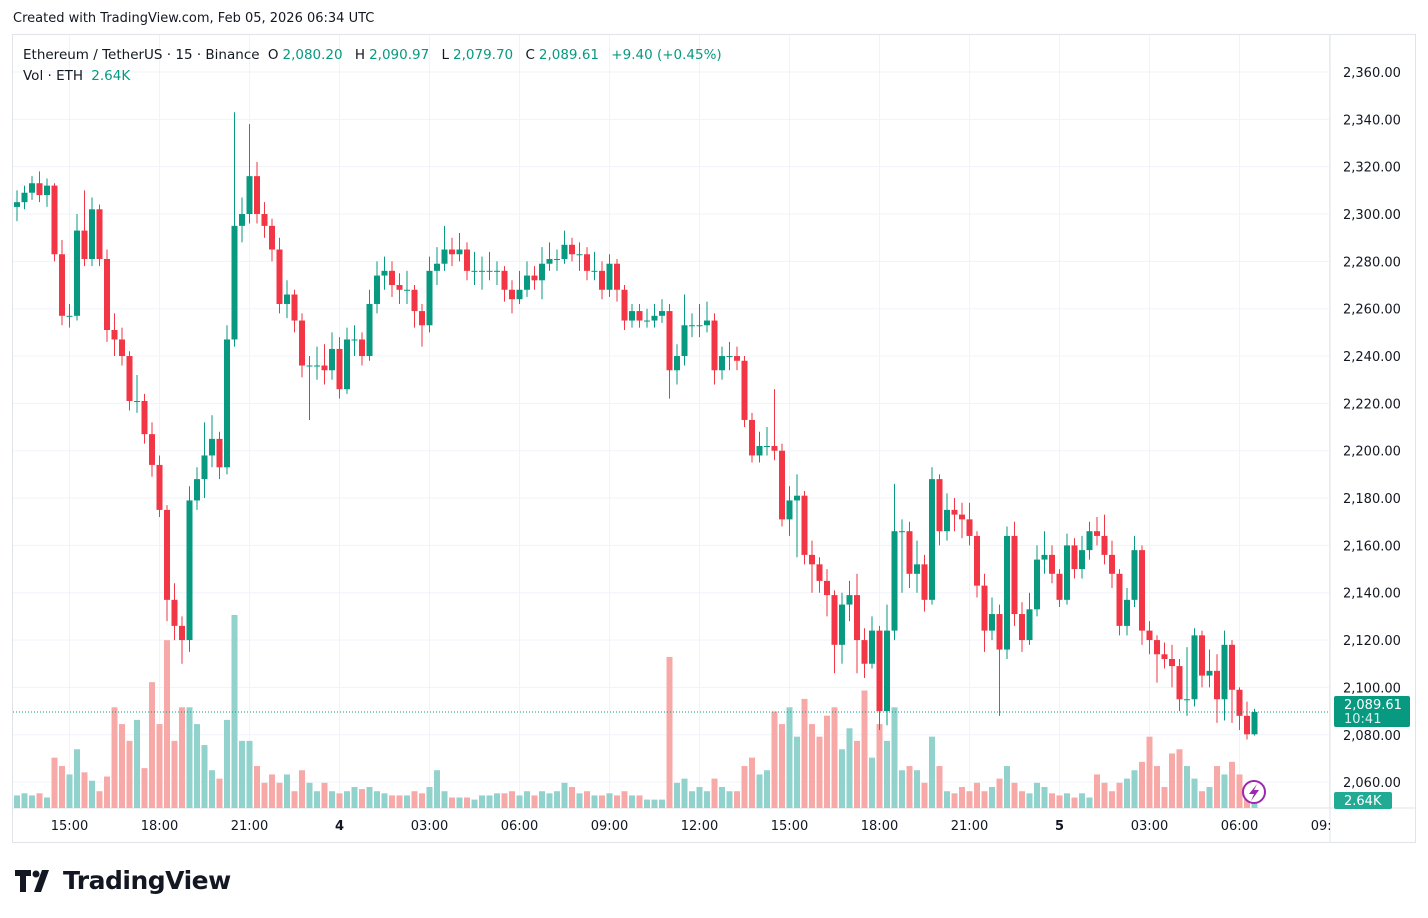 Image resolution: width=1428 pixels, height=918 pixels. What do you see at coordinates (1254, 792) in the screenshot?
I see `lightning-icon` at bounding box center [1254, 792].